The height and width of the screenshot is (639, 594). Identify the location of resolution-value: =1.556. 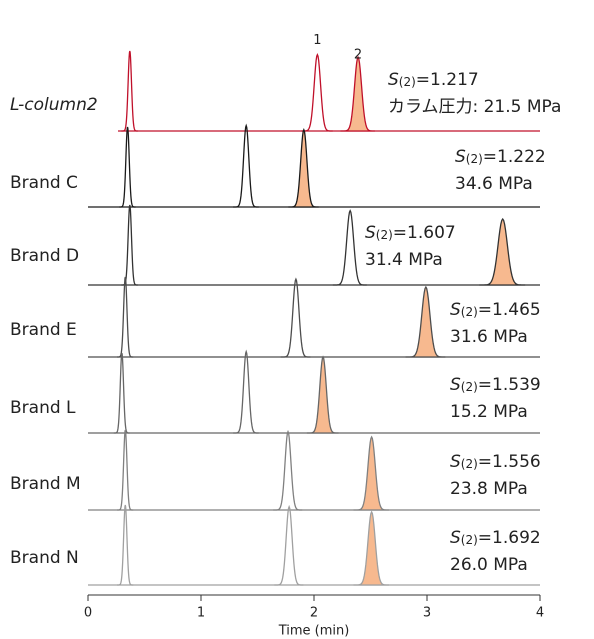
(509, 462).